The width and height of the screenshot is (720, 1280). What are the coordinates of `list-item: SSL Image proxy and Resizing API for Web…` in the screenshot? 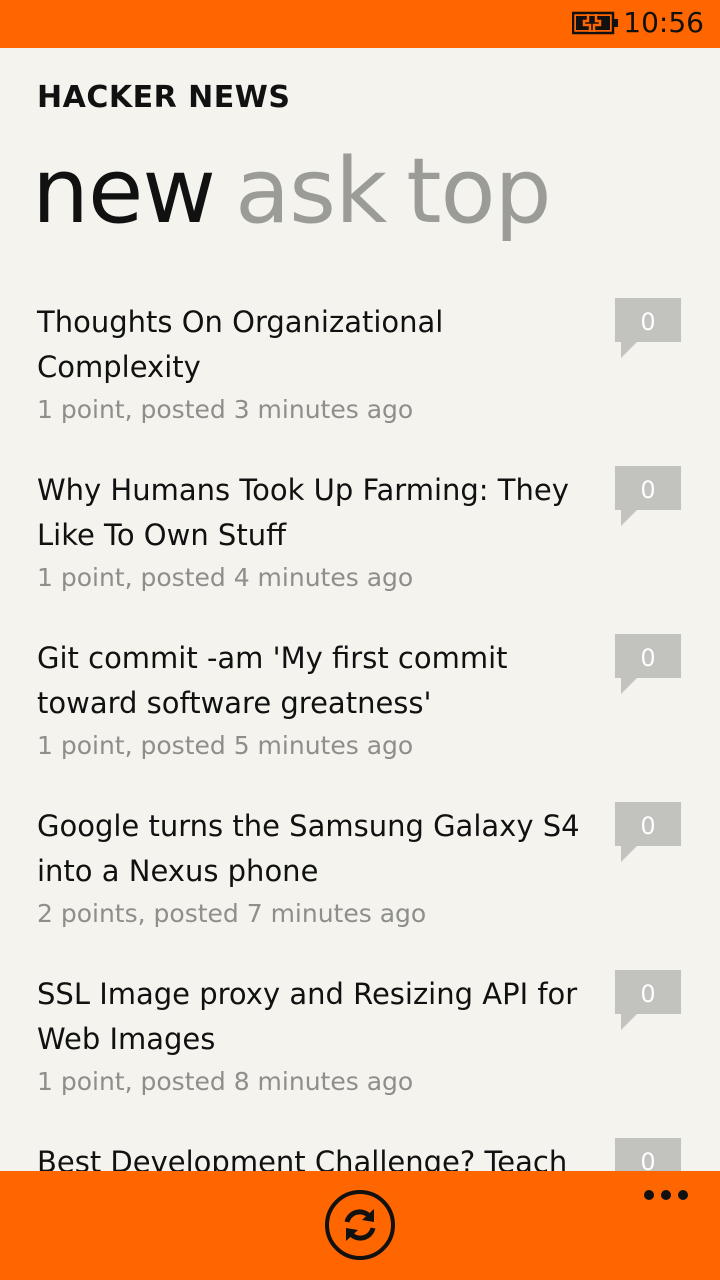 It's located at (360, 1055).